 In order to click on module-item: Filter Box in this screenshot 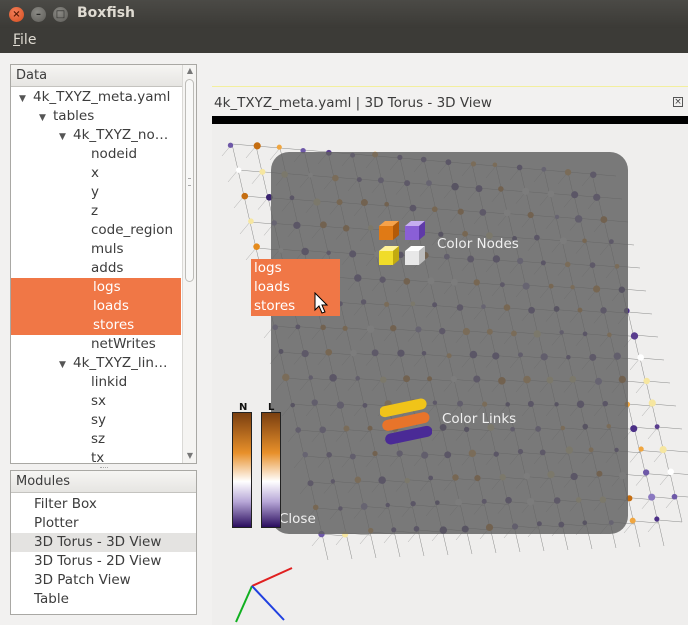, I will do `click(65, 504)`.